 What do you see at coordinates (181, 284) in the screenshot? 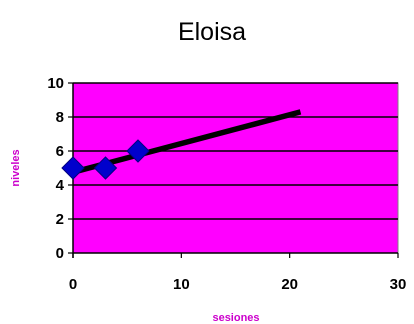
I see `x-tick-label: 10` at bounding box center [181, 284].